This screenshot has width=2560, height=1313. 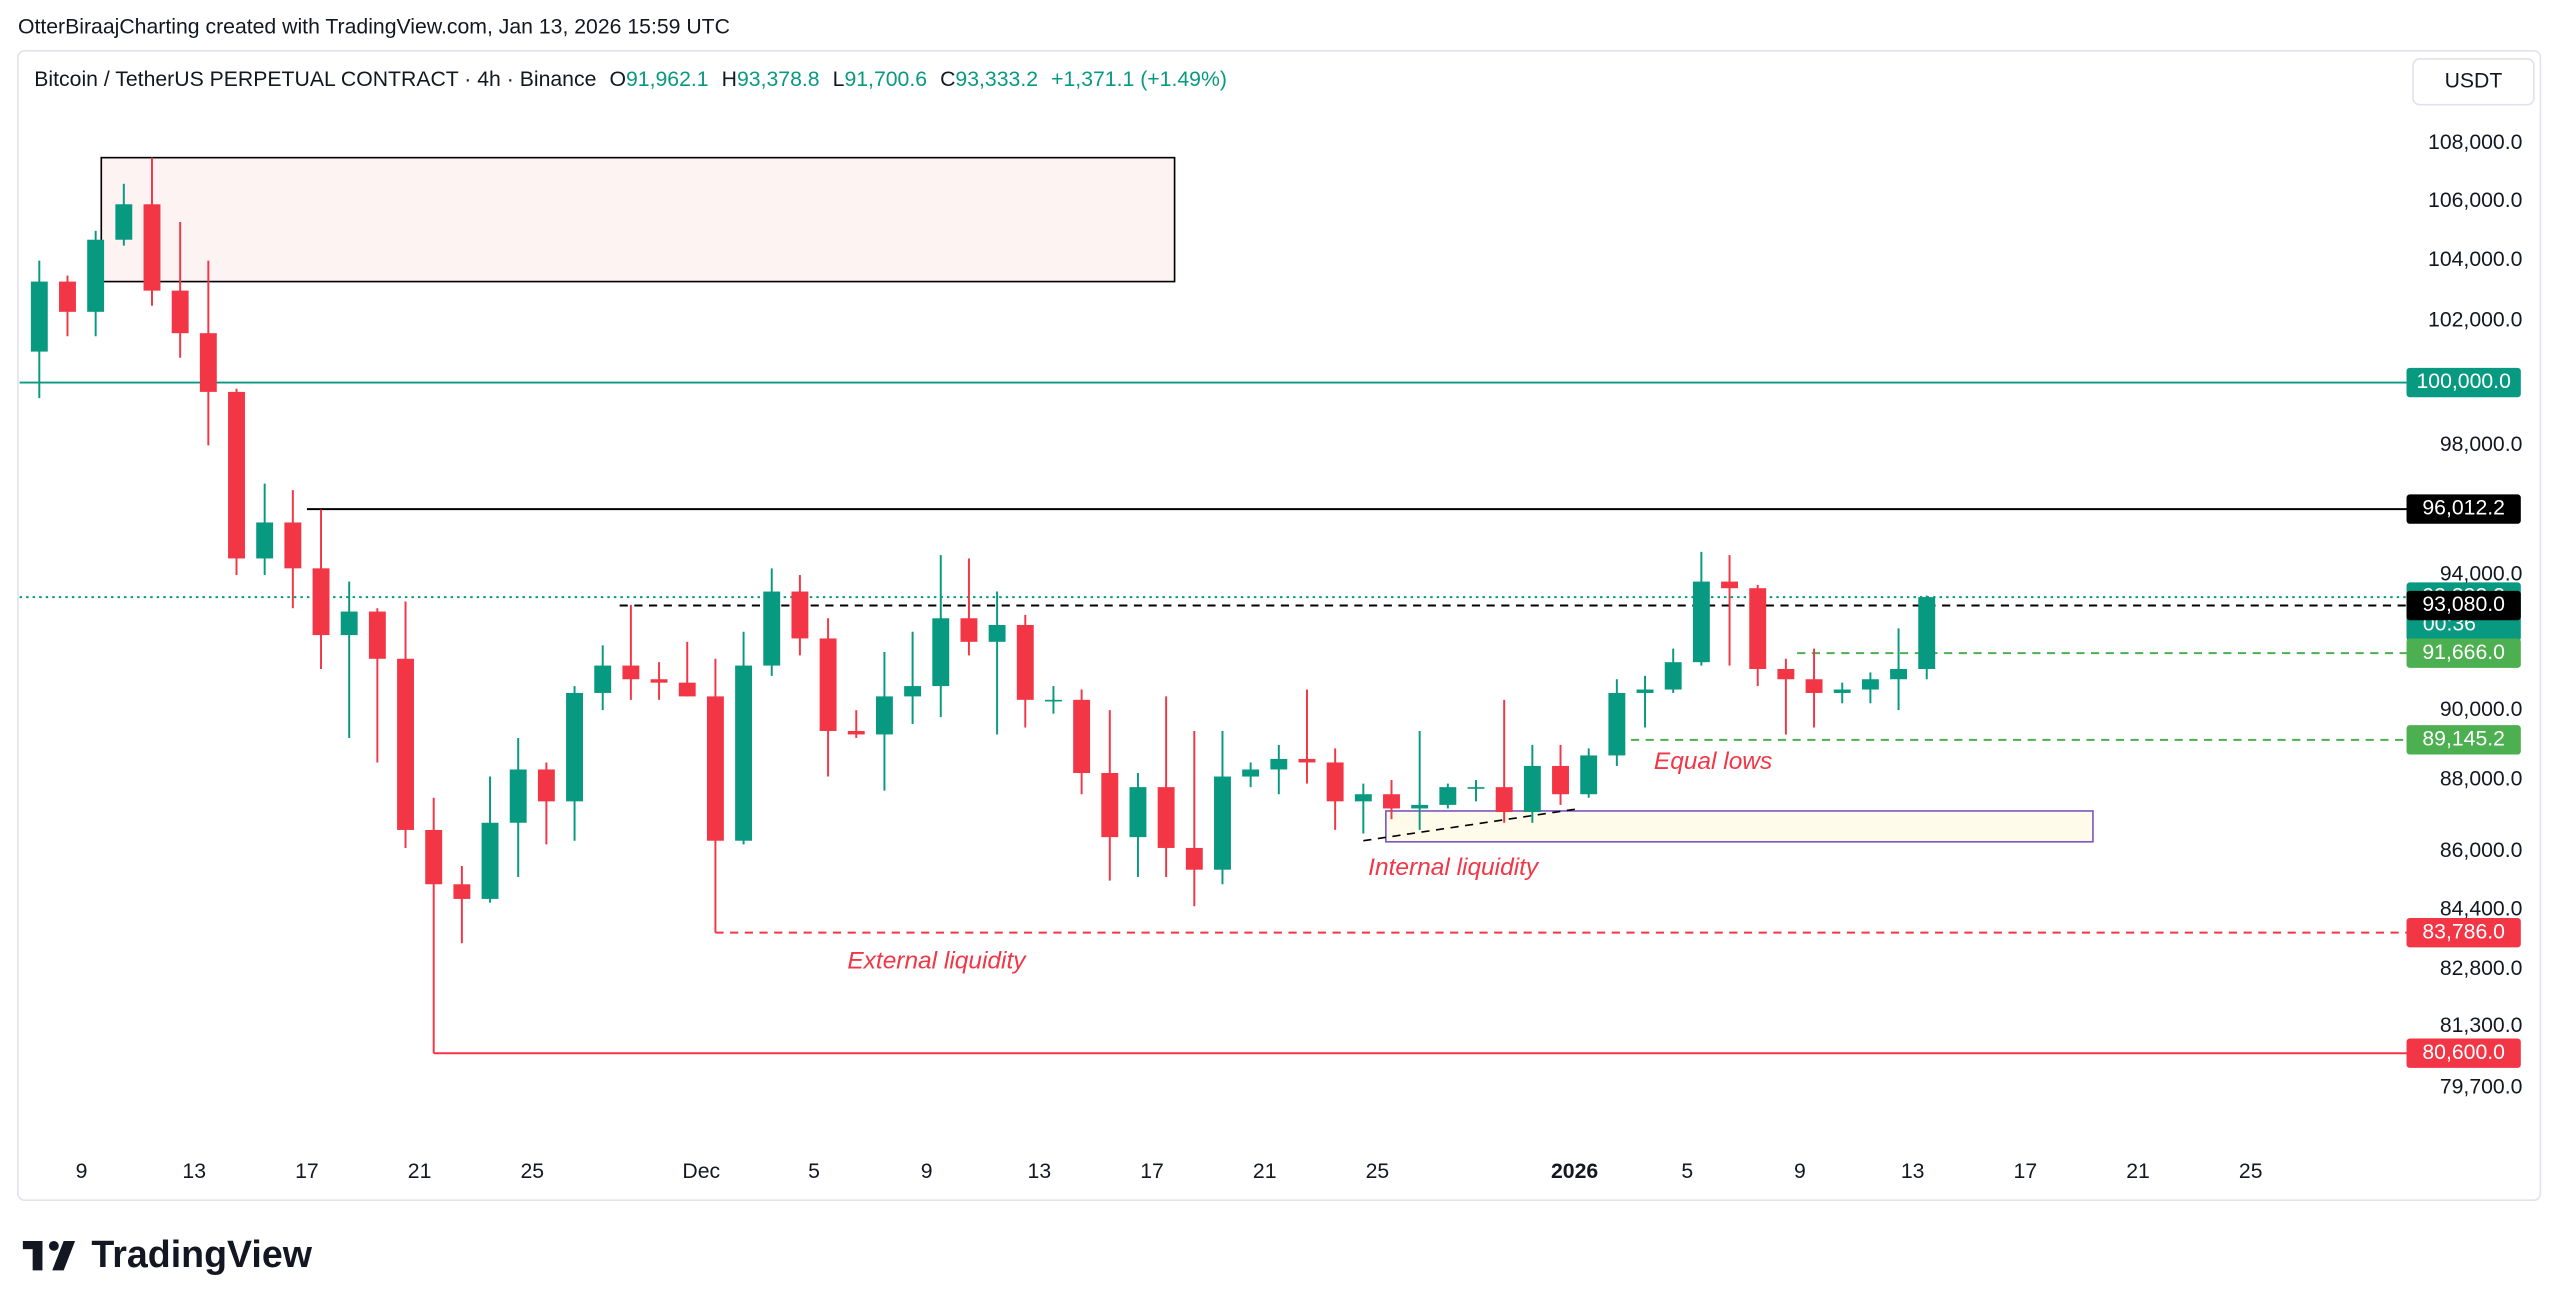 What do you see at coordinates (947, 79) in the screenshot?
I see `ohlc-key: C` at bounding box center [947, 79].